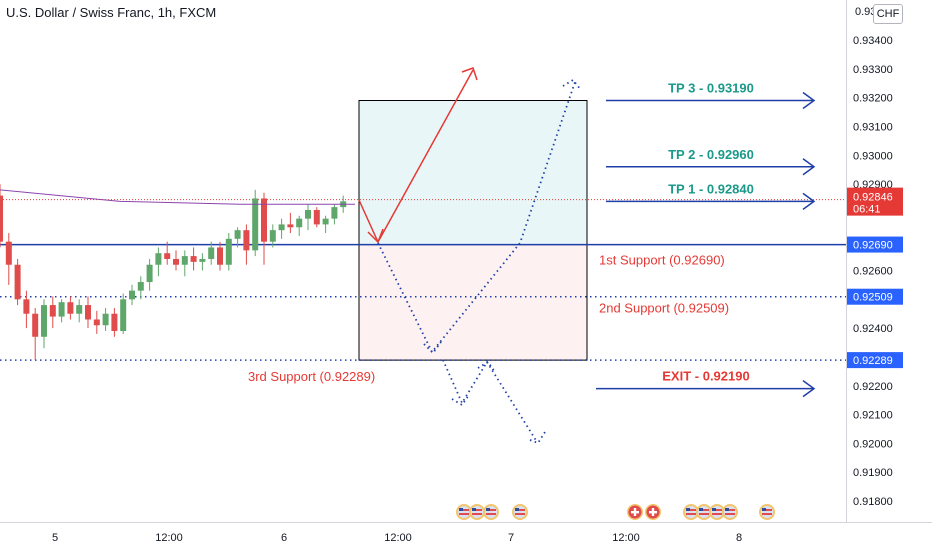 The width and height of the screenshot is (932, 550). I want to click on price-tick-label: 0.92100, so click(873, 416).